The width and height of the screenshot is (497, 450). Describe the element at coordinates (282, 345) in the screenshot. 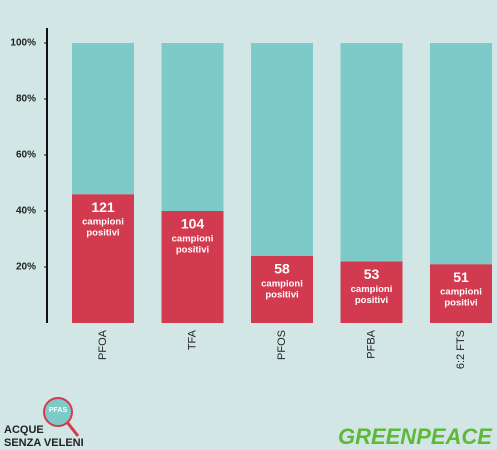

I see `x-tick-label: PFOS` at that location.